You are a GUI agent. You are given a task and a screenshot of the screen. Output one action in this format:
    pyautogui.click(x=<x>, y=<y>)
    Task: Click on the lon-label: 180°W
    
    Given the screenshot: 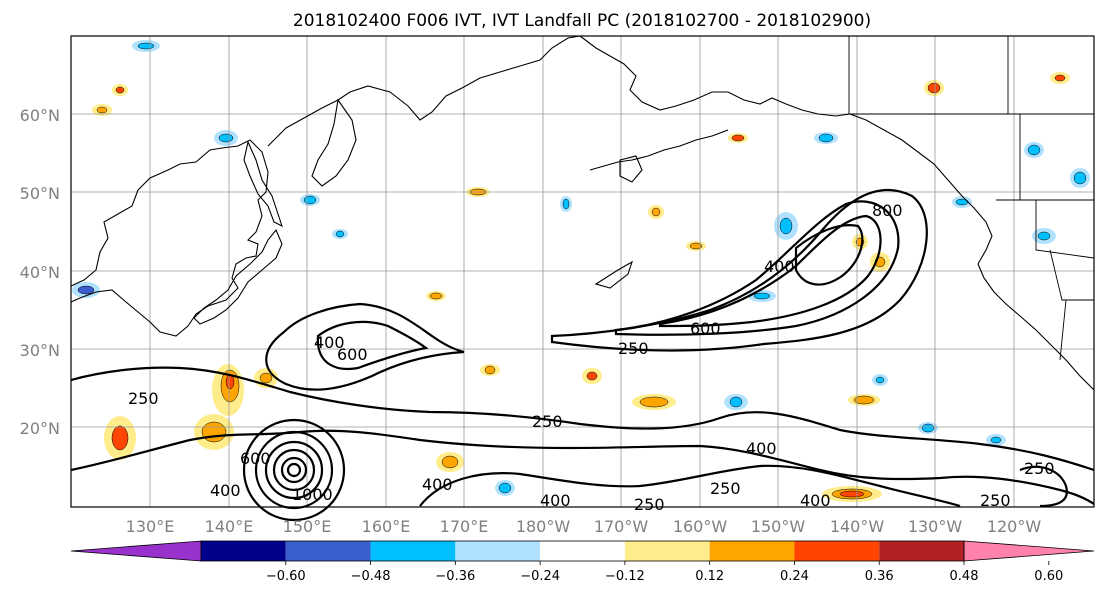 What is the action you would take?
    pyautogui.click(x=543, y=526)
    